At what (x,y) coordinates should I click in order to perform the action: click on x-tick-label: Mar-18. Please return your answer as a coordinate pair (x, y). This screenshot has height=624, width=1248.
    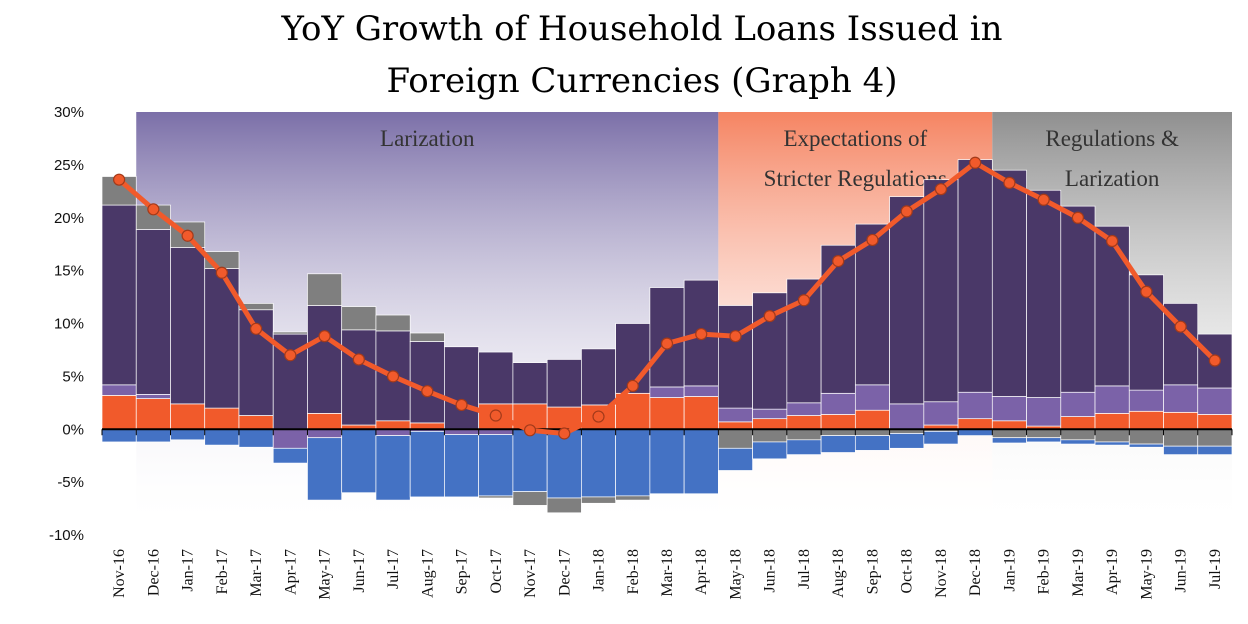
    Looking at the image, I should click on (667, 573).